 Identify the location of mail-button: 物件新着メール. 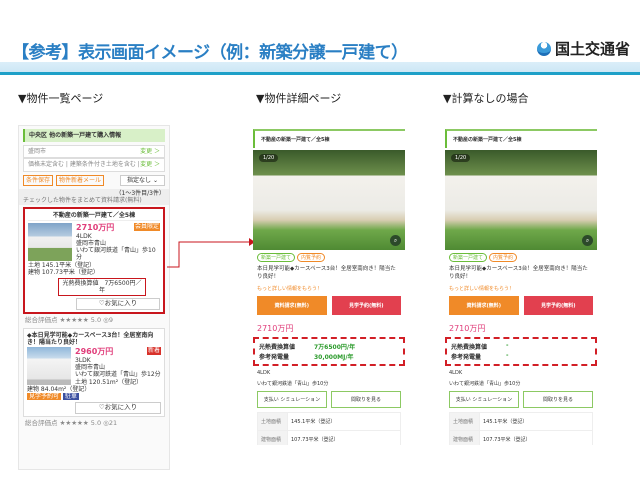
(80, 180).